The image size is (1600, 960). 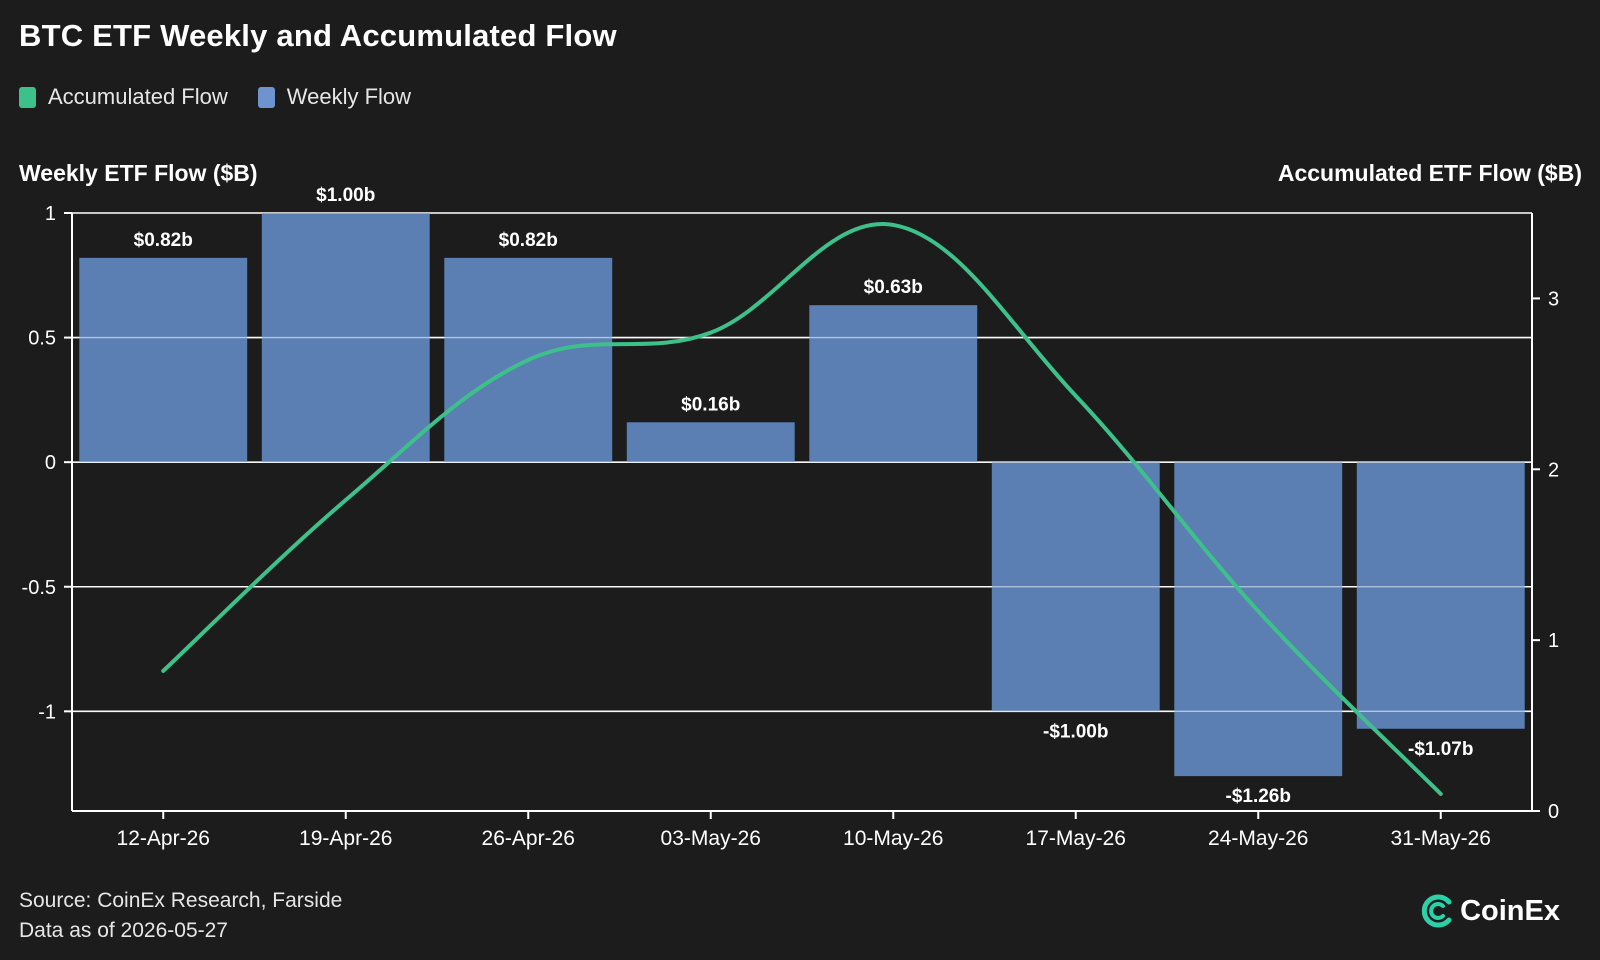 I want to click on right-tick-label-1: 2, so click(x=1553, y=470).